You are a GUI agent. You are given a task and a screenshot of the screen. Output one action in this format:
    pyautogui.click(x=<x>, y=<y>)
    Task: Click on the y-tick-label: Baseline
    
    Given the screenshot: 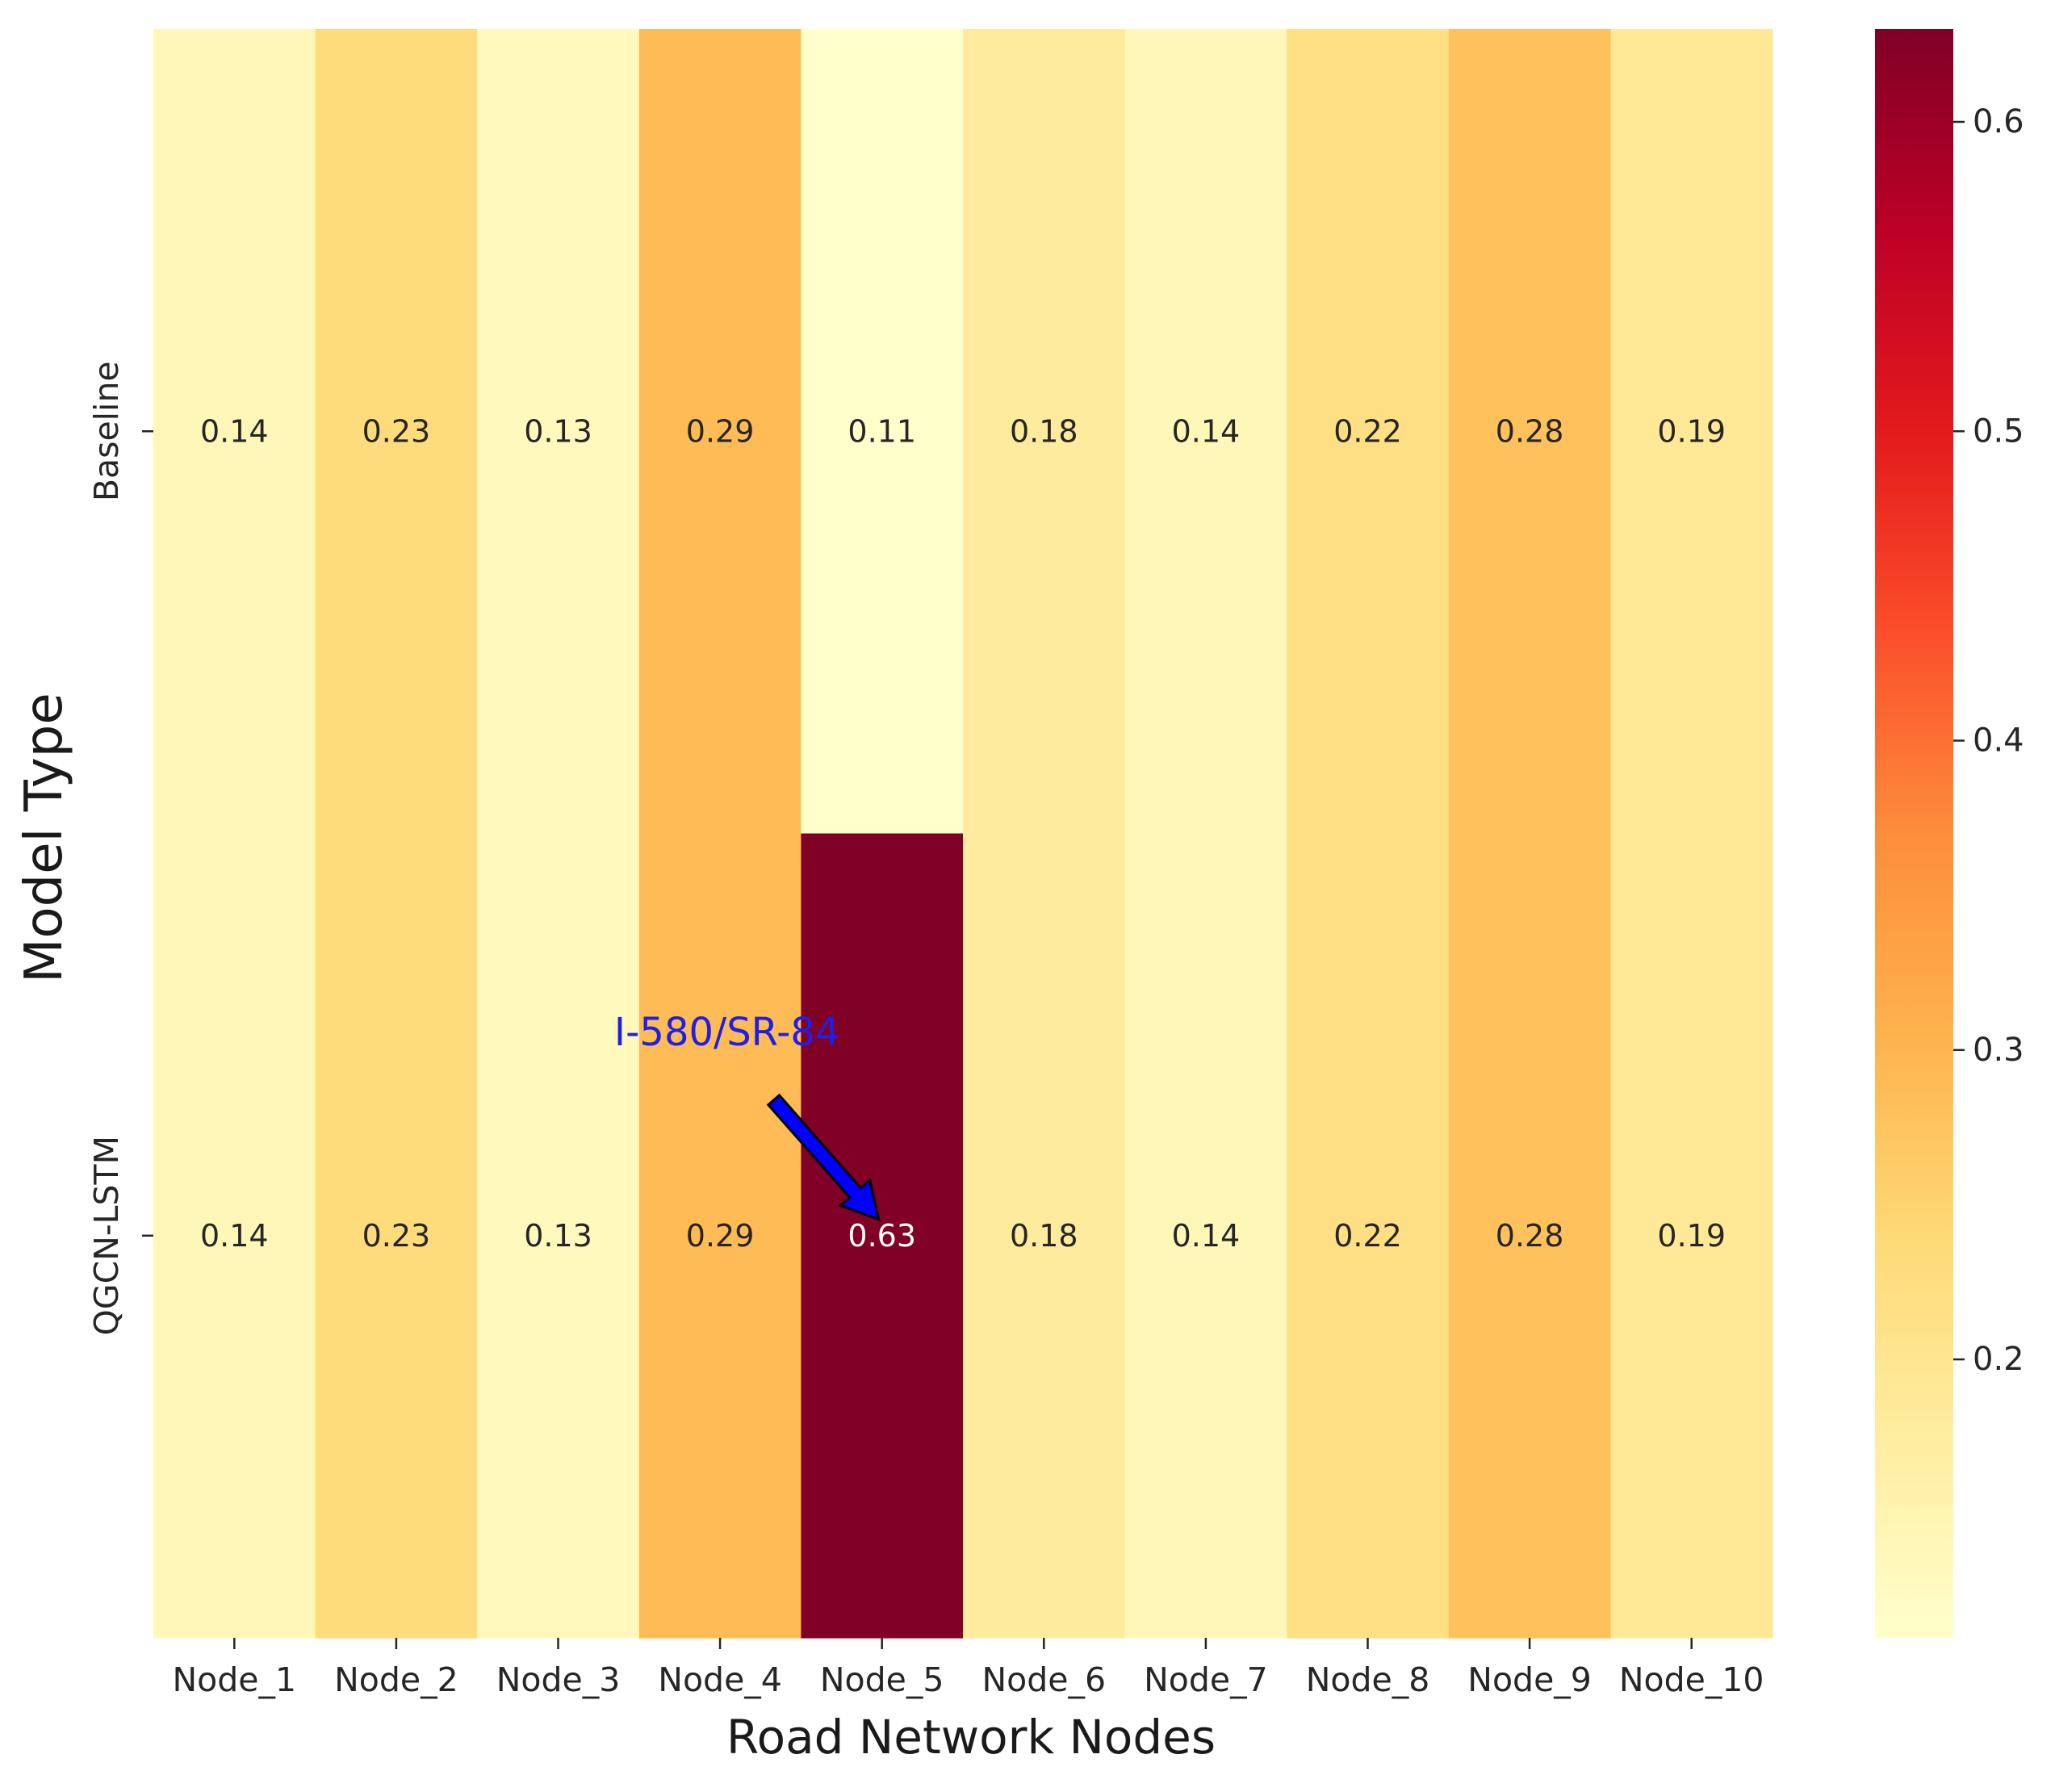 What is the action you would take?
    pyautogui.click(x=106, y=431)
    